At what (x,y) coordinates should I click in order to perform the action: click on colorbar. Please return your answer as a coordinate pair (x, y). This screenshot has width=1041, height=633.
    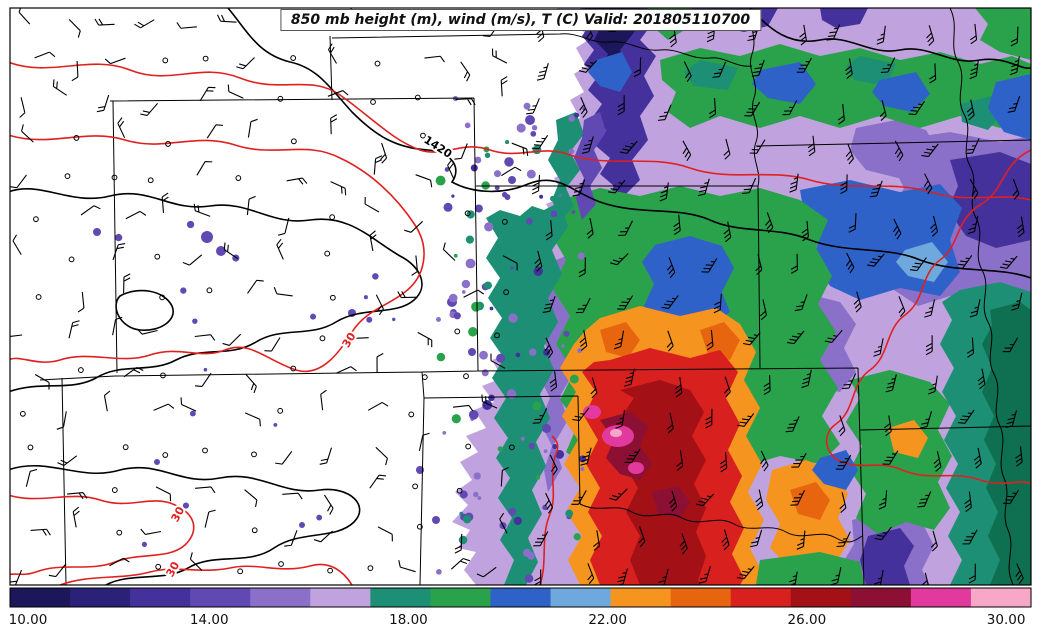
    Looking at the image, I should click on (520, 597).